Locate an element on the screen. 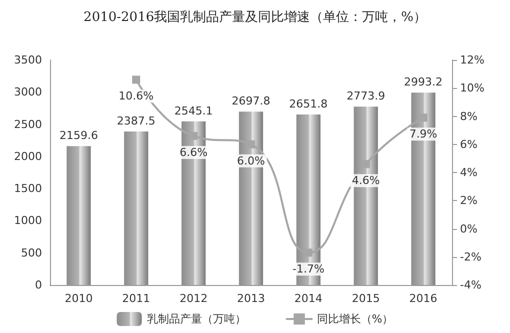  data-label: 2159.6 is located at coordinates (78, 135).